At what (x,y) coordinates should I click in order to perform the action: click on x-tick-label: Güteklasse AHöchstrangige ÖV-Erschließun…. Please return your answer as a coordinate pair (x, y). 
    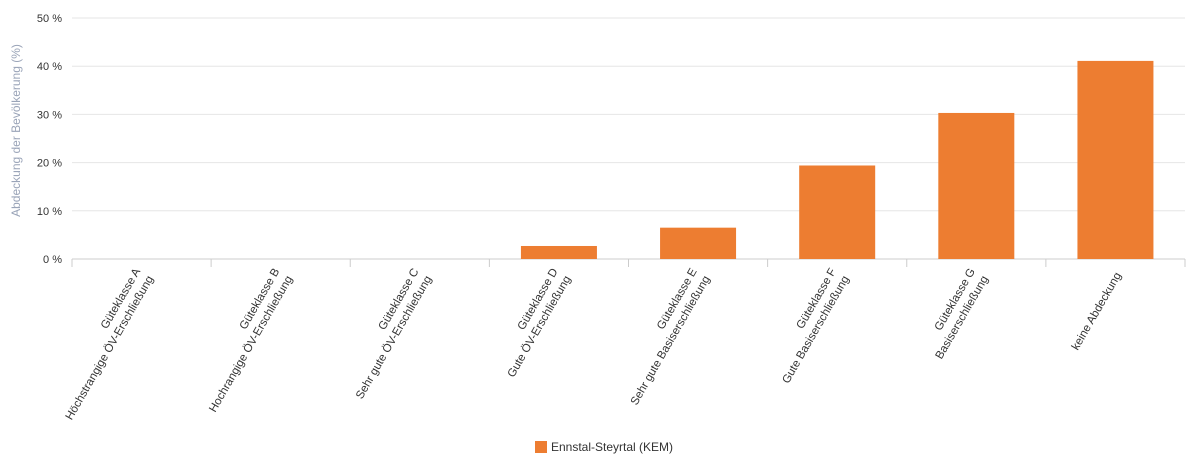
    Looking at the image, I should click on (104, 344).